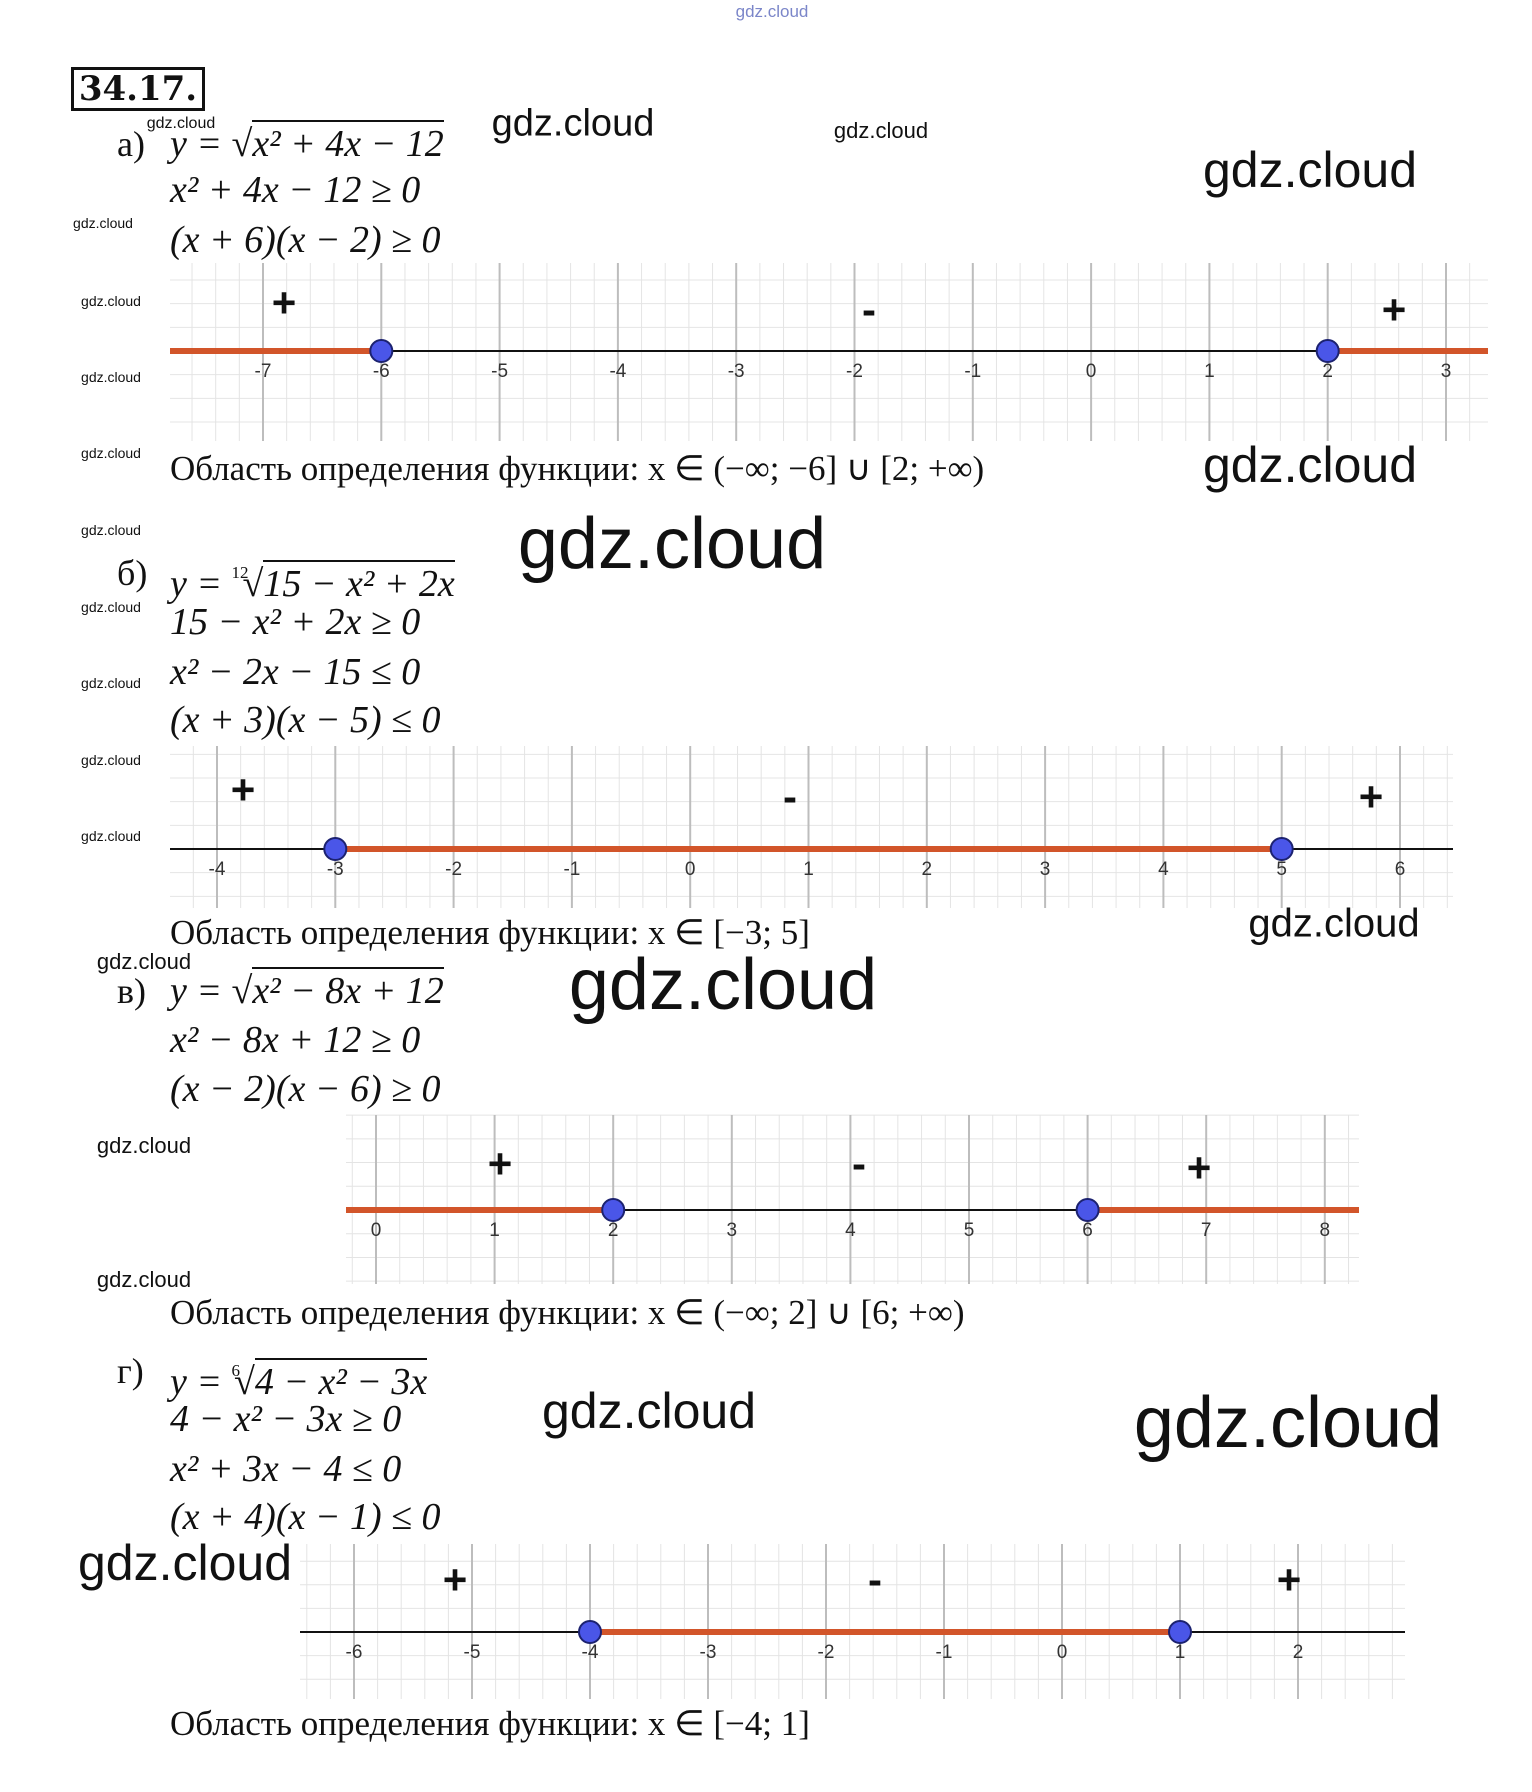 The image size is (1532, 1792). I want to click on step: (x + 6)(x − 2) ≥ 0, so click(305, 240).